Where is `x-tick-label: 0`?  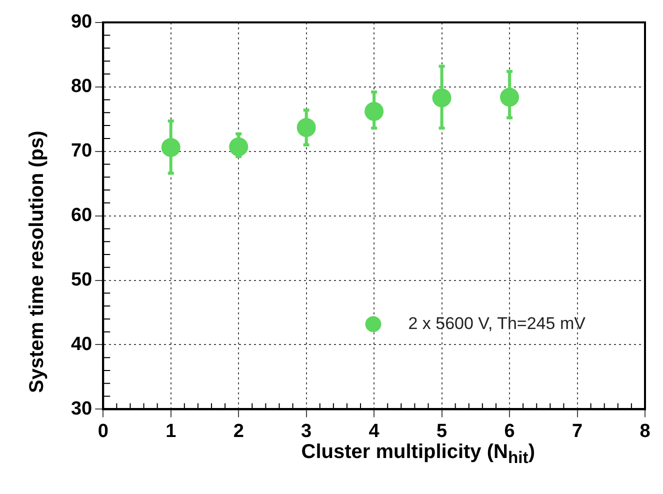 x-tick-label: 0 is located at coordinates (103, 431).